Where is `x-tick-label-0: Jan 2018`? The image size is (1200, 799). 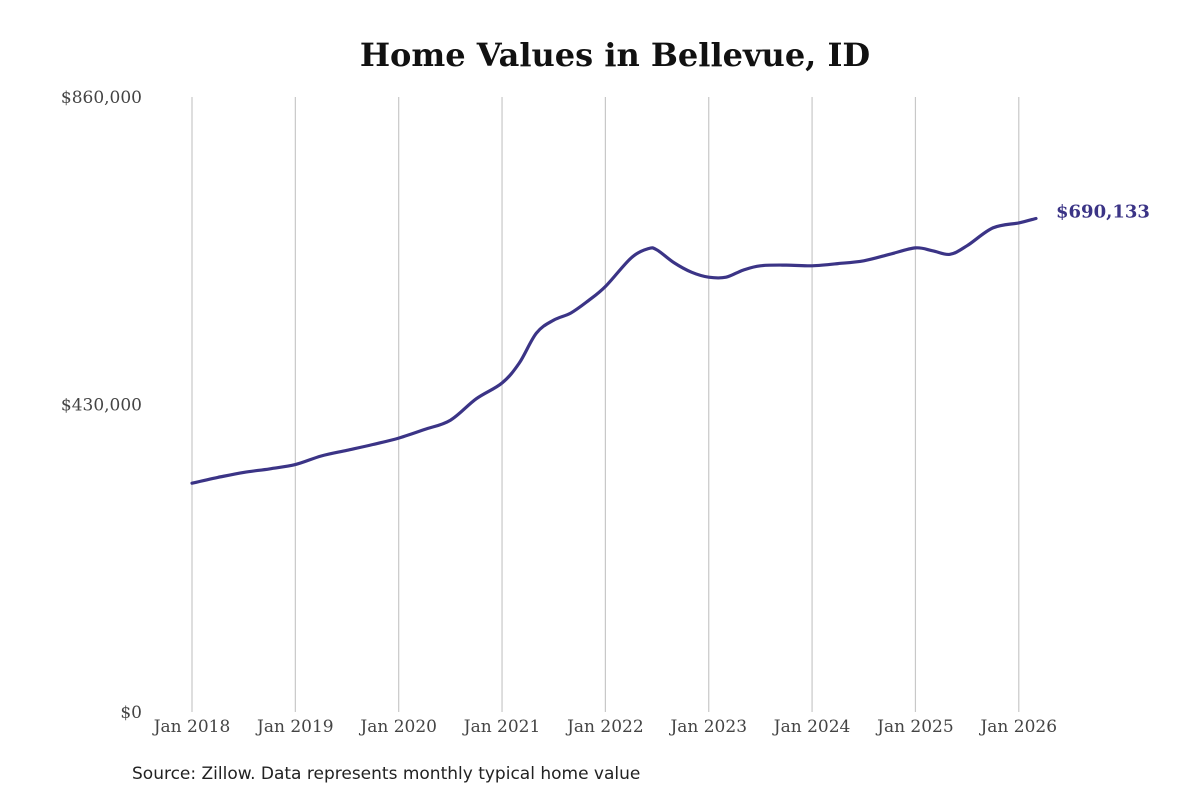 x-tick-label-0: Jan 2018 is located at coordinates (191, 727).